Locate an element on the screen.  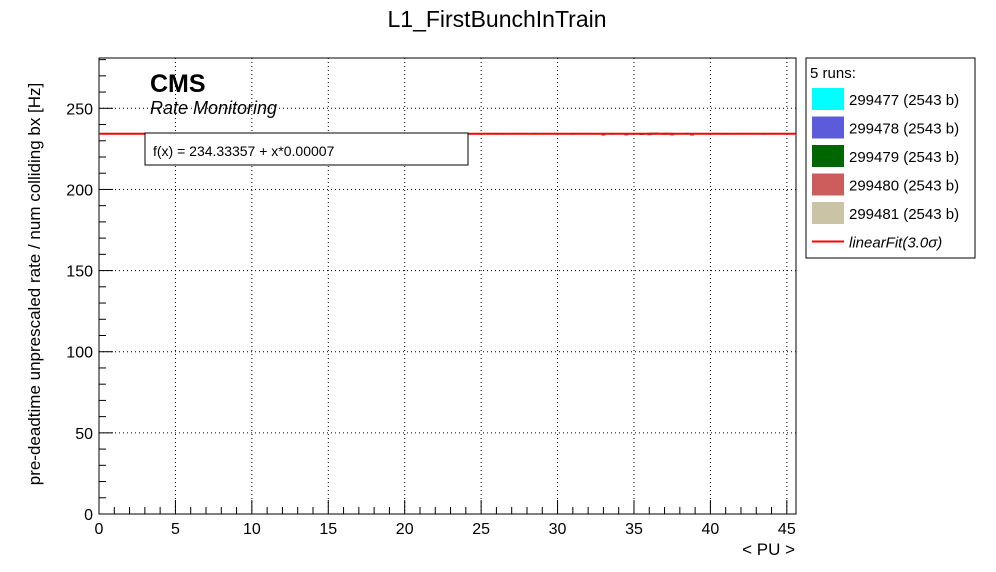
legend-entry-label: 299480 (2543 b) is located at coordinates (904, 186).